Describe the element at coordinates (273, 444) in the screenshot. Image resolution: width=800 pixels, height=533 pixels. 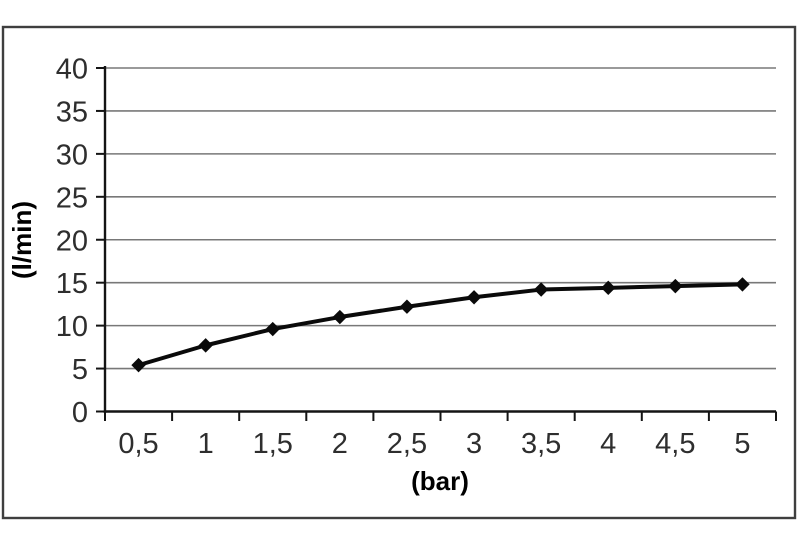
I see `x-tick-label: 1,5` at that location.